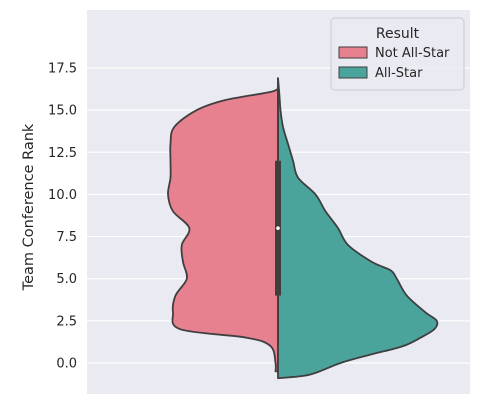 The height and width of the screenshot is (416, 488). Describe the element at coordinates (66, 237) in the screenshot. I see `y-tick-label: 7.5` at that location.